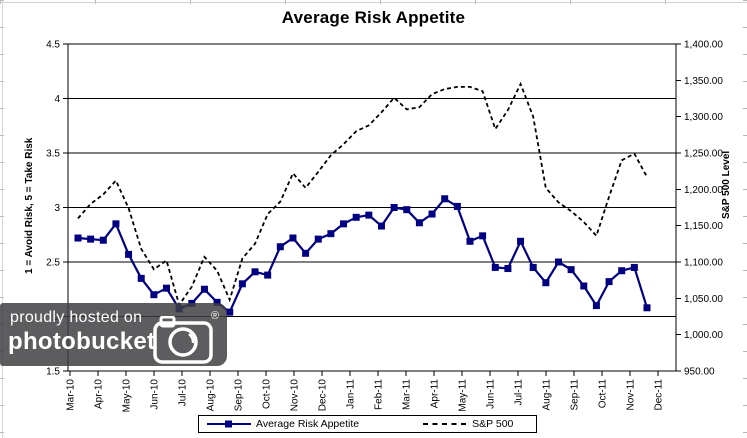  I want to click on svg-text: 1,400.00, so click(703, 45).